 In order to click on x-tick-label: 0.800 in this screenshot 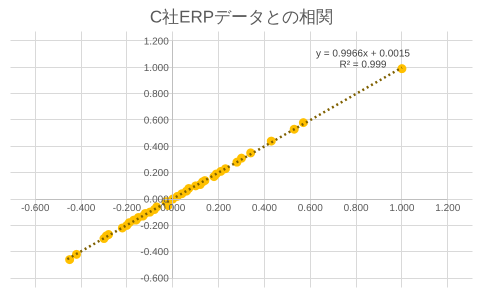, I will do `click(357, 208)`.